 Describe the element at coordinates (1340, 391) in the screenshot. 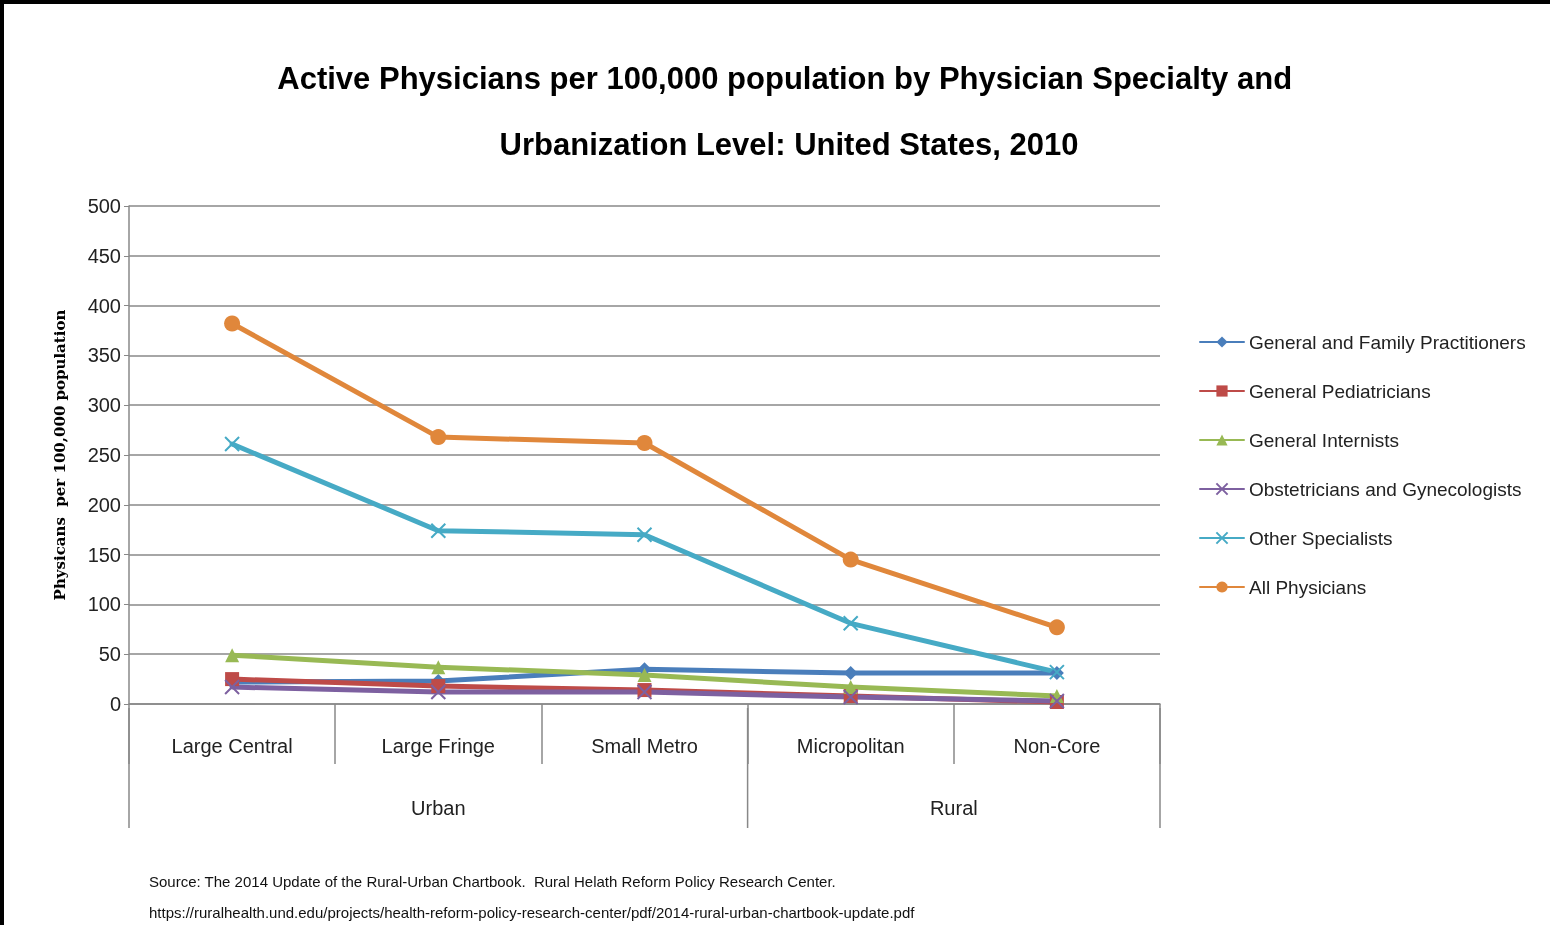

I see `legend-label: General Pediatricians` at that location.